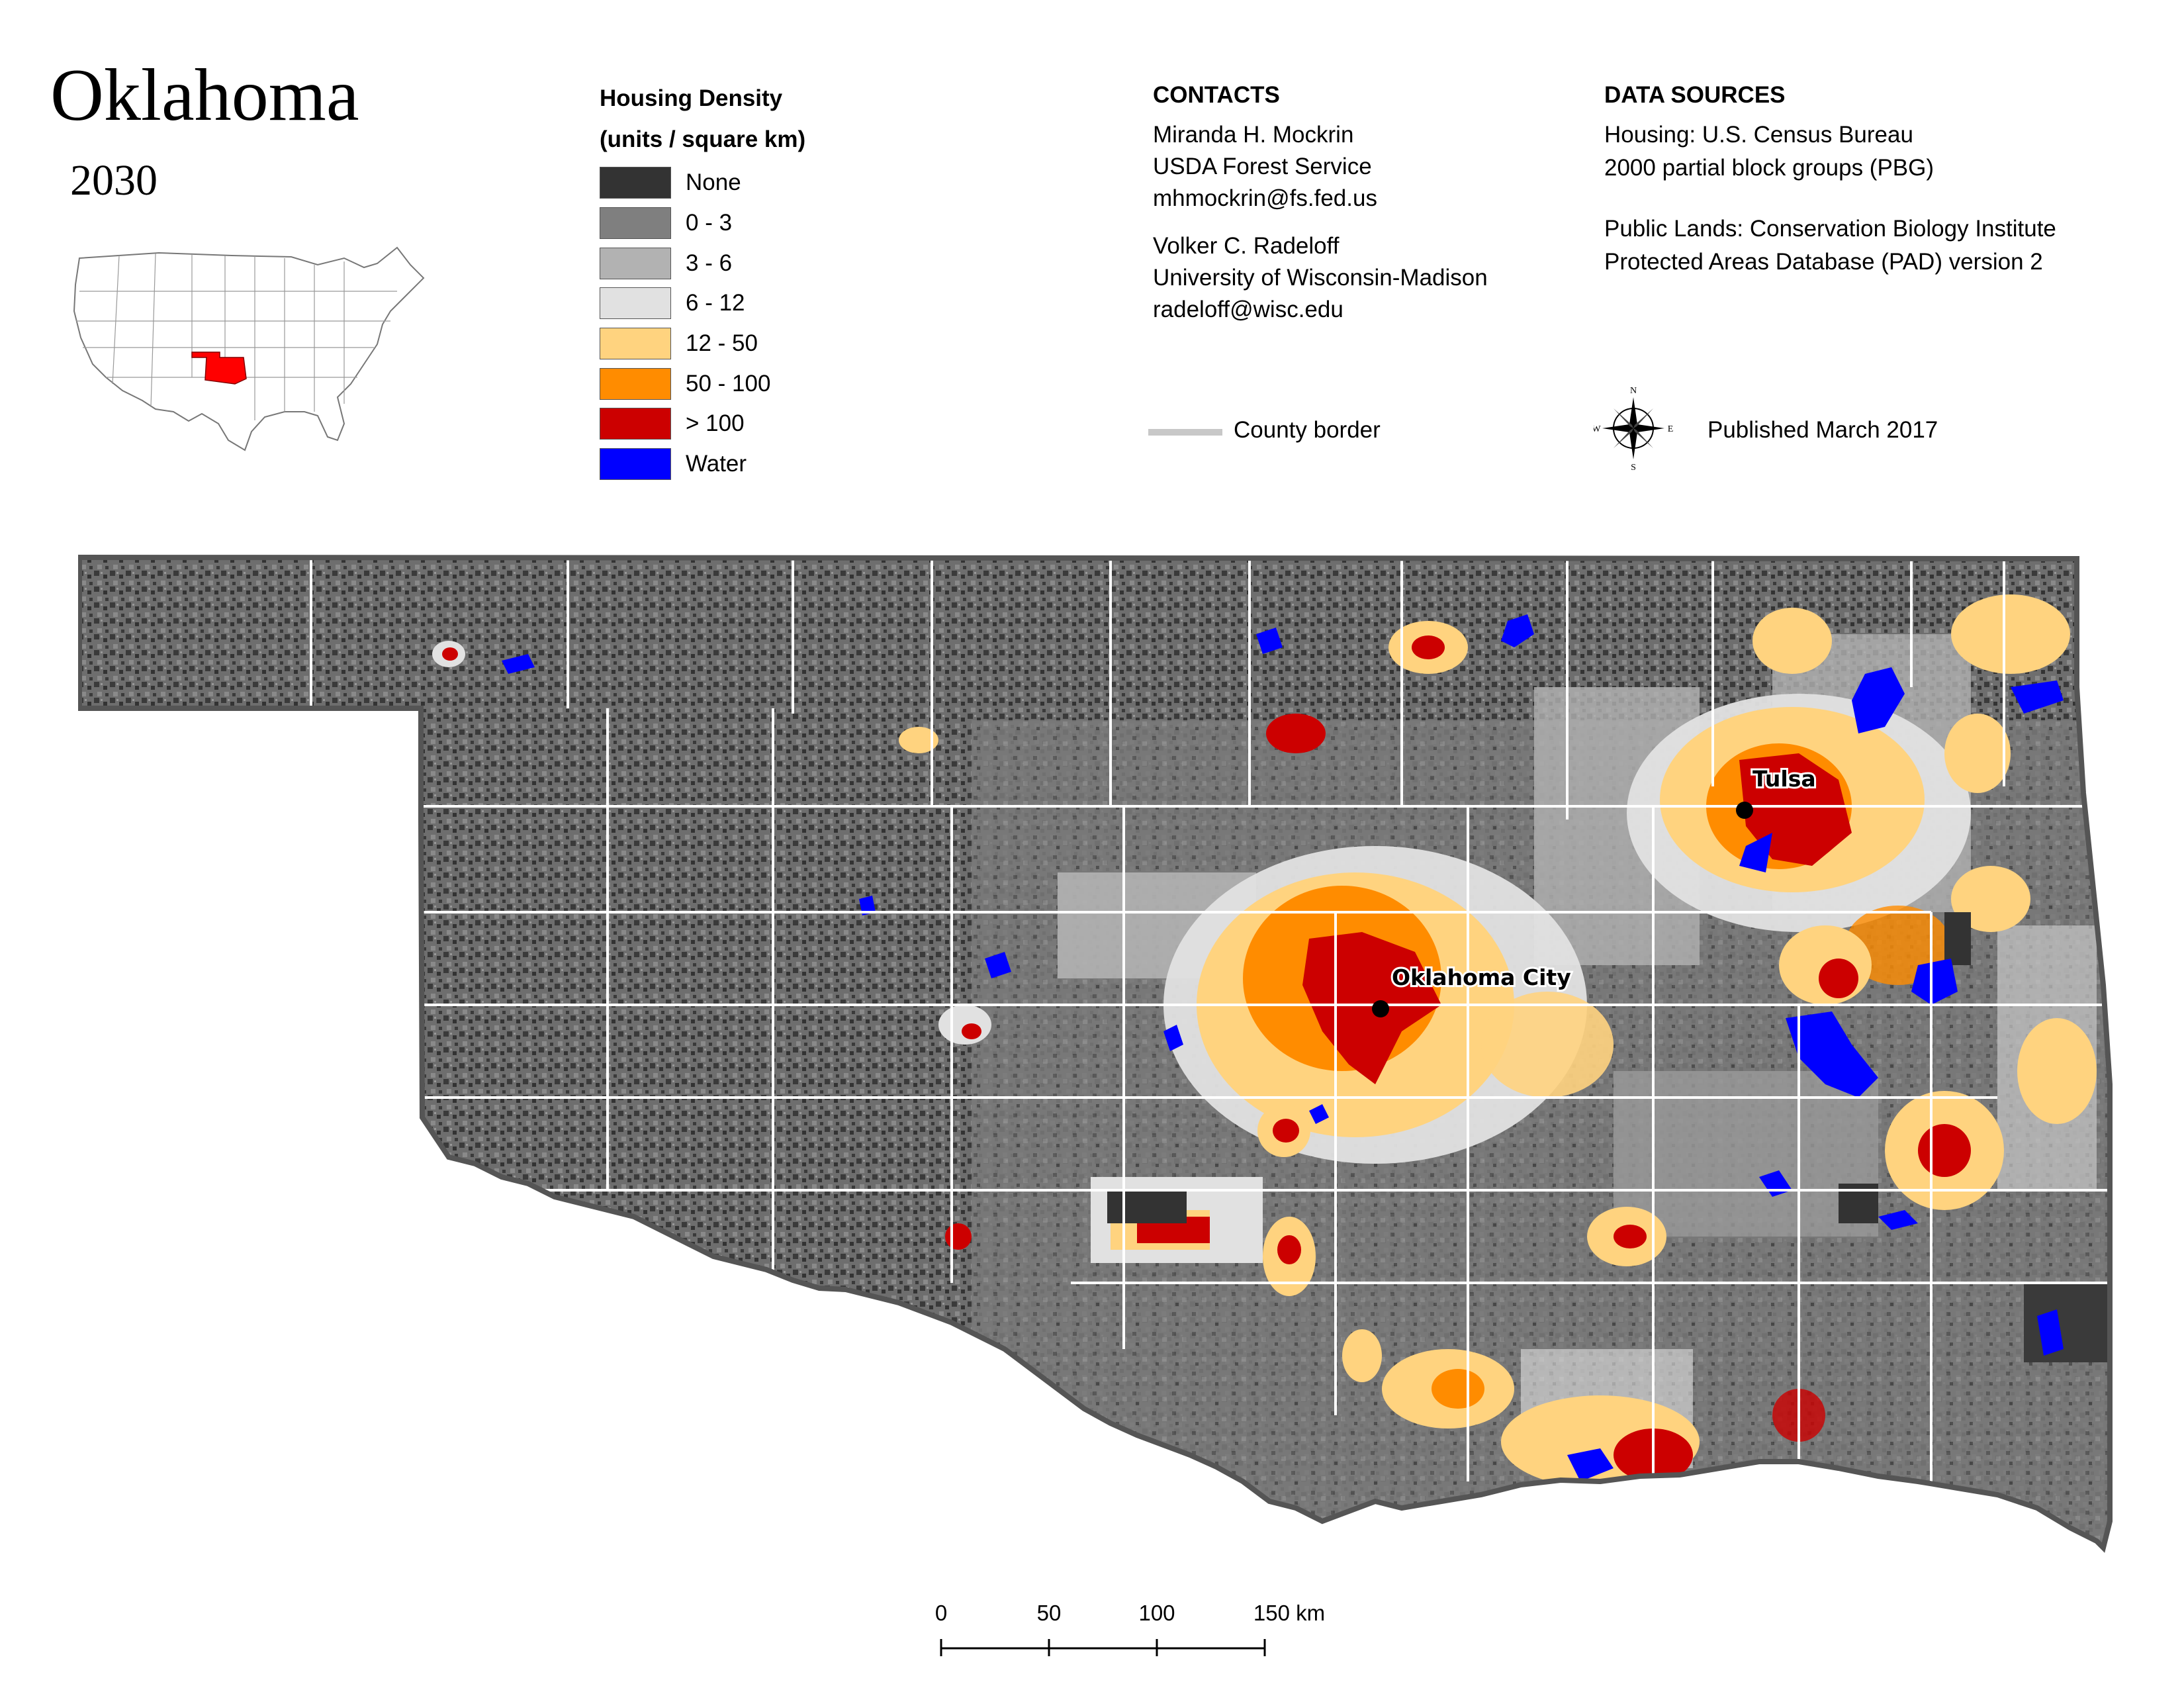 This screenshot has width=2184, height=1688. I want to click on contact-org: University of Wisconsin-Madison, so click(1320, 278).